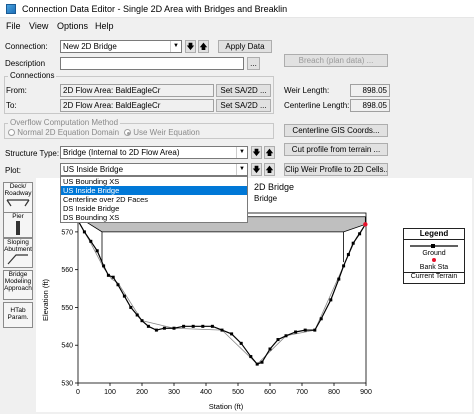  What do you see at coordinates (32, 75) in the screenshot?
I see `connections-group-title: Connections` at bounding box center [32, 75].